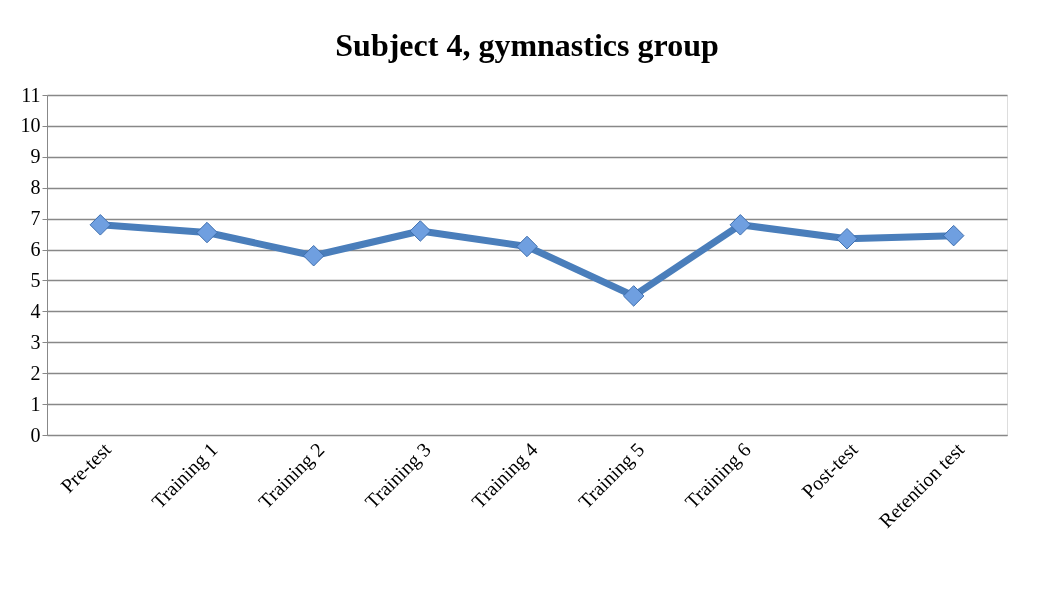  Describe the element at coordinates (35, 372) in the screenshot. I see `y-tick-label: 2` at that location.